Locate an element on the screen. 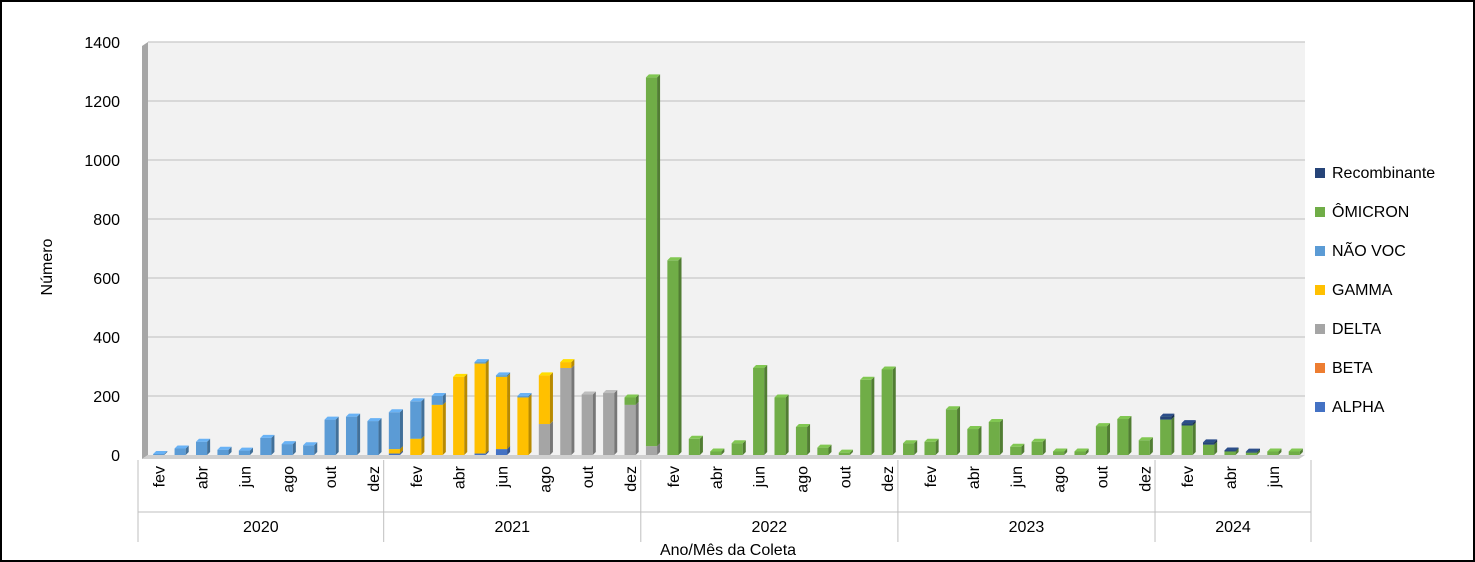 Image resolution: width=1475 pixels, height=562 pixels. legend-item: DELTA is located at coordinates (1348, 329).